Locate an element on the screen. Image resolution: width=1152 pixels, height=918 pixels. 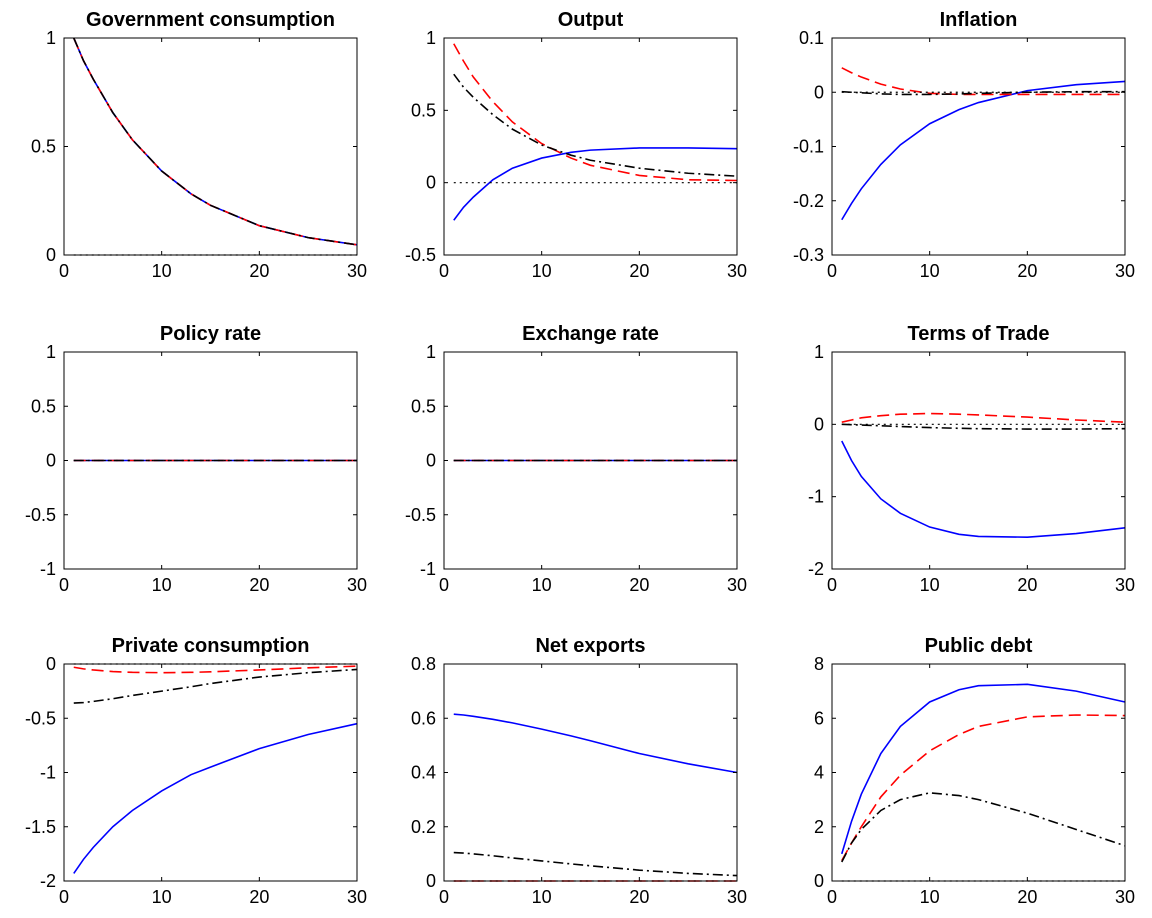
panel-title: Private consumption is located at coordinates (211, 646).